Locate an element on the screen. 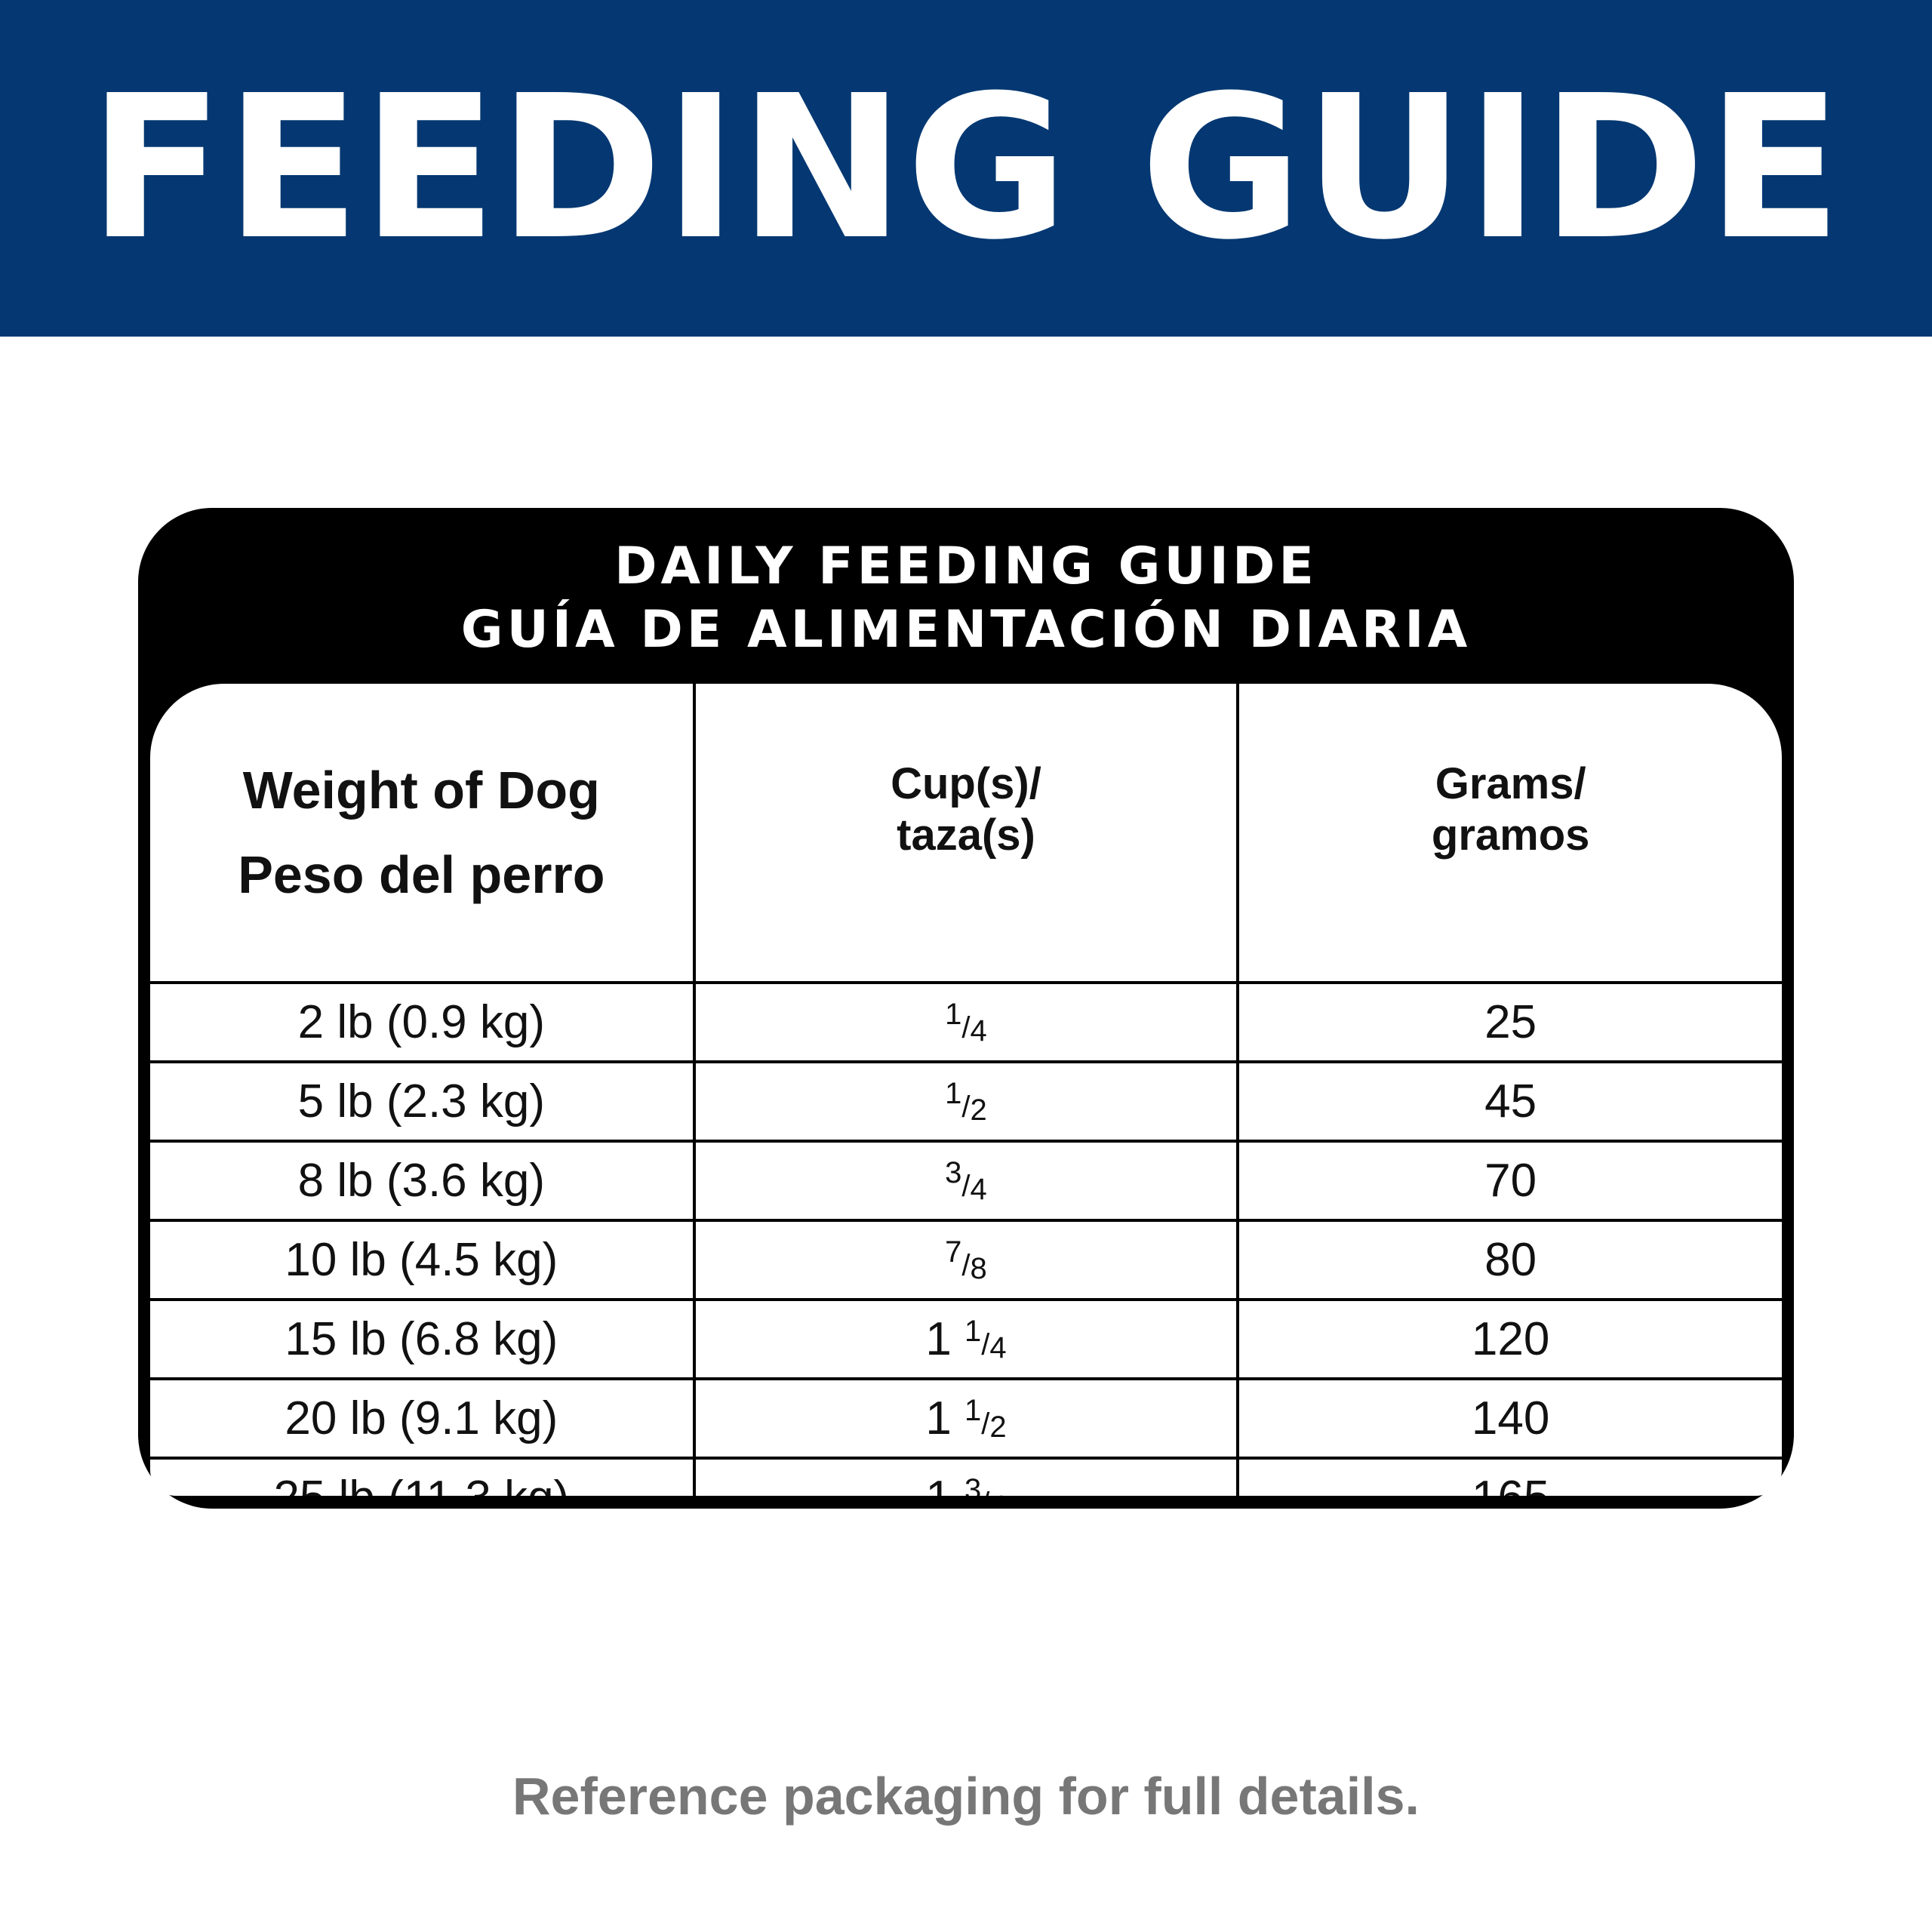 Image resolution: width=1932 pixels, height=1932 pixels. table-cell: 80 is located at coordinates (1509, 1260).